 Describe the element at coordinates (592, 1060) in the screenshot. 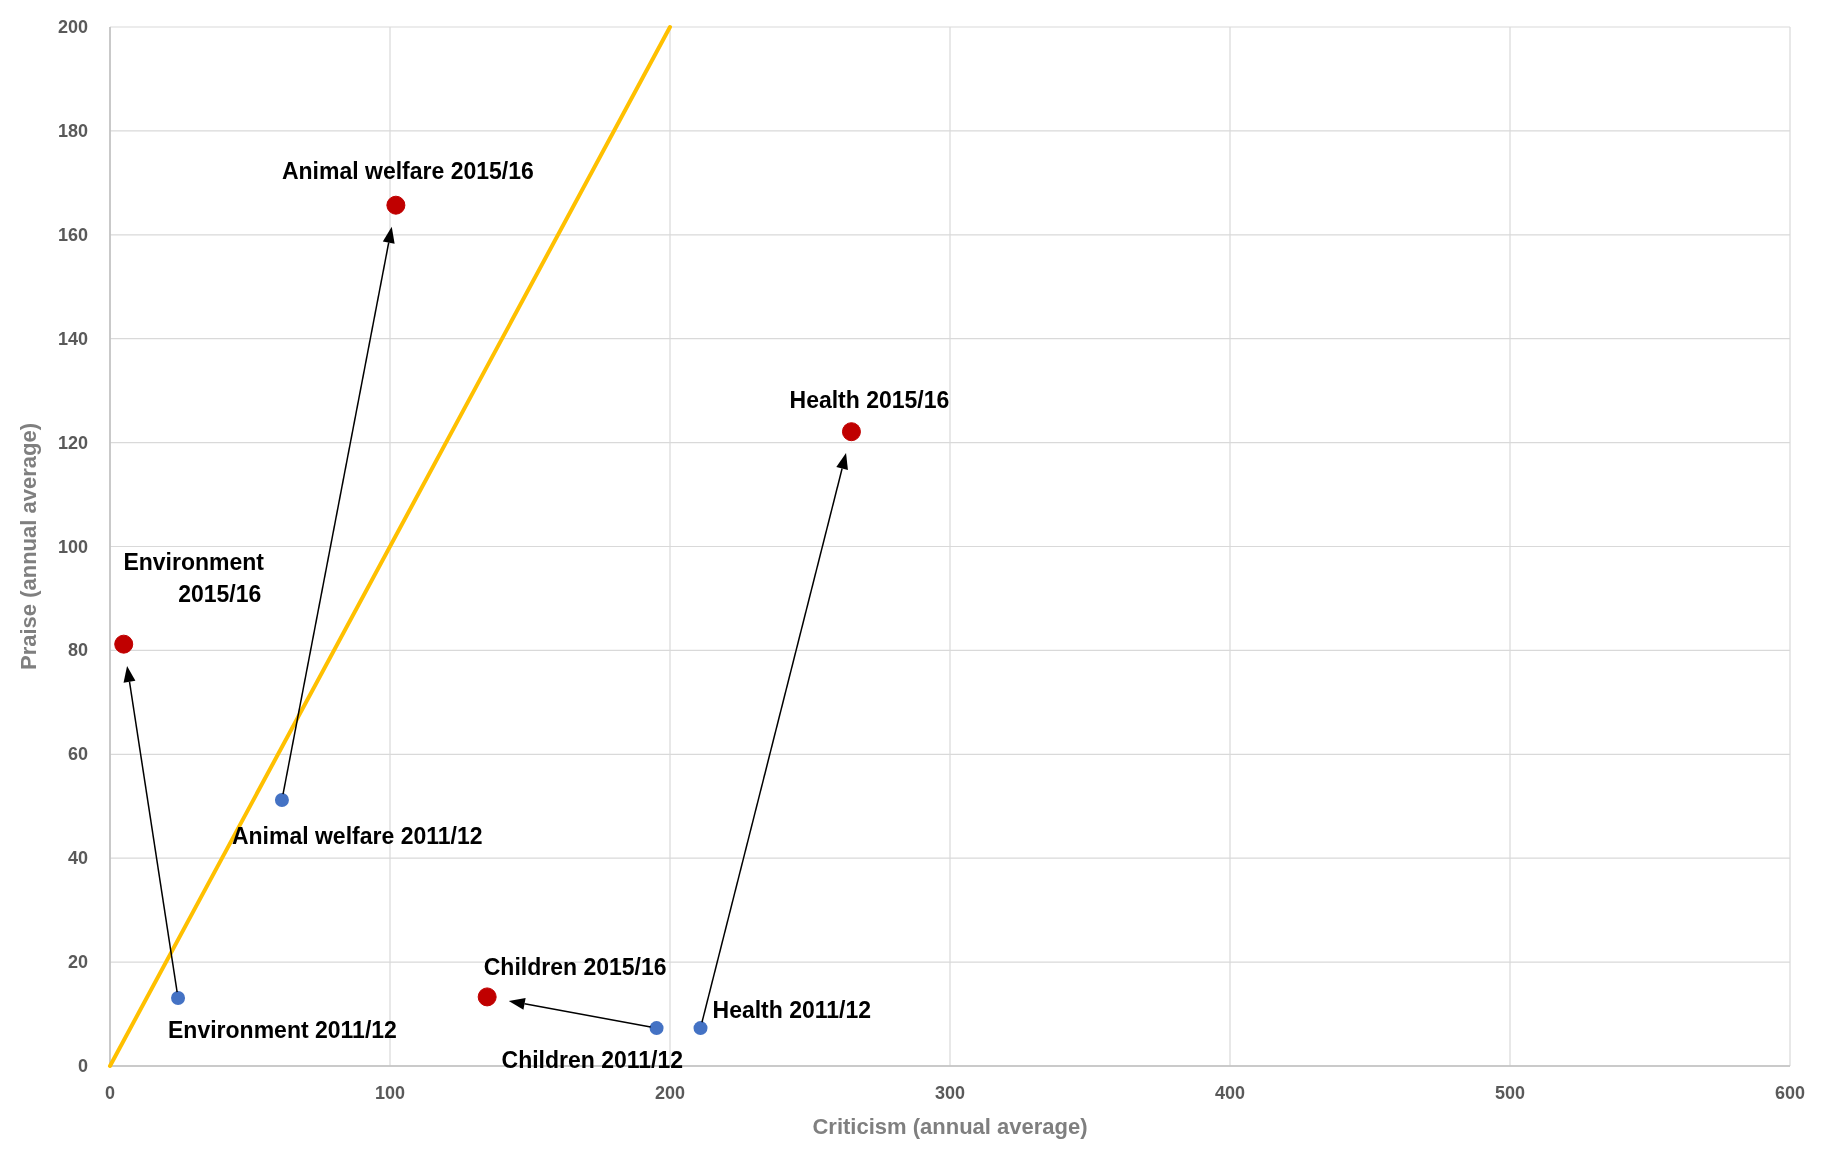

I see `annotation: Children 2011/12` at that location.